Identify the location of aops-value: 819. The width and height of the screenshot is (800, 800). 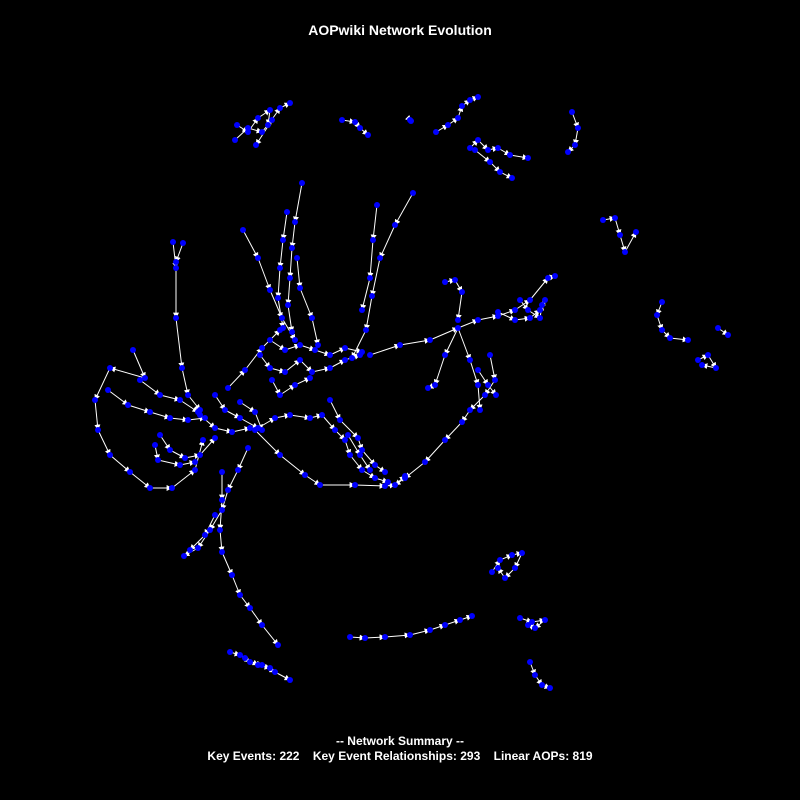
(582, 756).